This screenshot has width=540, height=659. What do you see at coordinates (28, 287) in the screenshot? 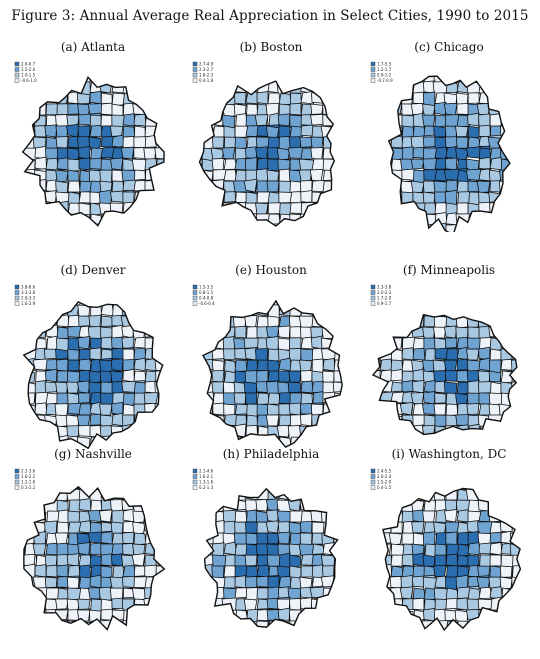
I see `legend-label: 3.8-6.6` at bounding box center [28, 287].